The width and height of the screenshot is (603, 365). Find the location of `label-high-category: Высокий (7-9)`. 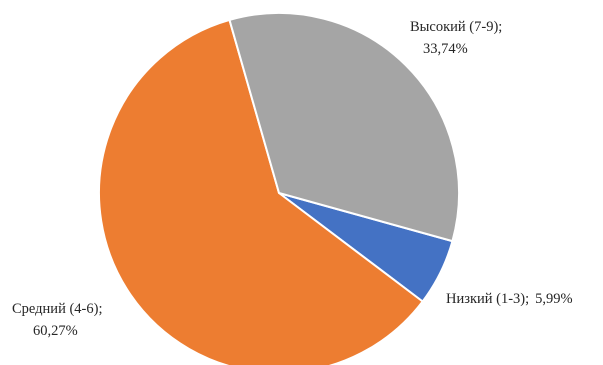

label-high-category: Высокий (7-9) is located at coordinates (454, 27).